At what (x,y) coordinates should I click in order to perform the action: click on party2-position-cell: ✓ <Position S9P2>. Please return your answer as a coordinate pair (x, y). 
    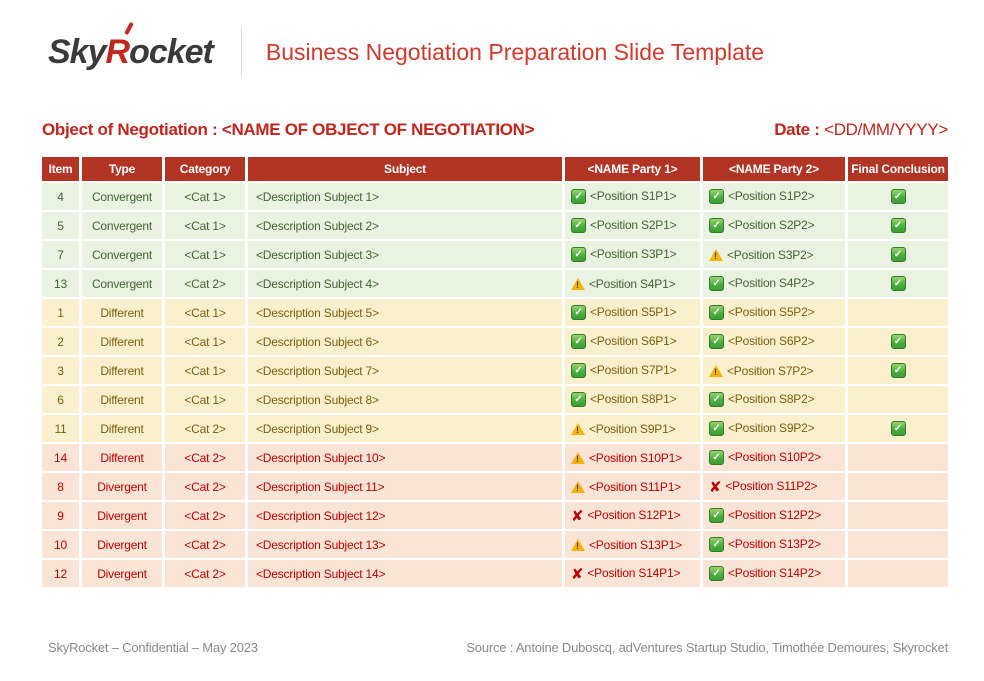
    Looking at the image, I should click on (774, 428).